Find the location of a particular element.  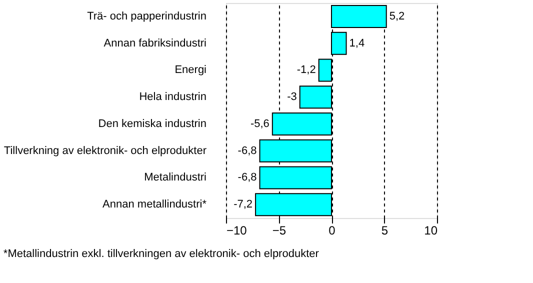

x-tick-label: 5 is located at coordinates (384, 231).